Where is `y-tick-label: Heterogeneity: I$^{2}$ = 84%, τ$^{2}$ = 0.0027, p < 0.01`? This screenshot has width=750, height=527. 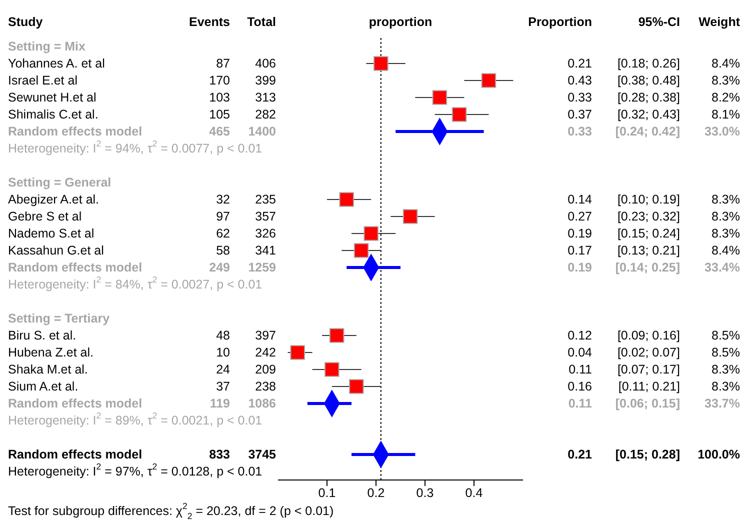 y-tick-label: Heterogeneity: I$^{2}$ = 84%, τ$^{2}$ = 0.0027, p < 0.01 is located at coordinates (135, 283).